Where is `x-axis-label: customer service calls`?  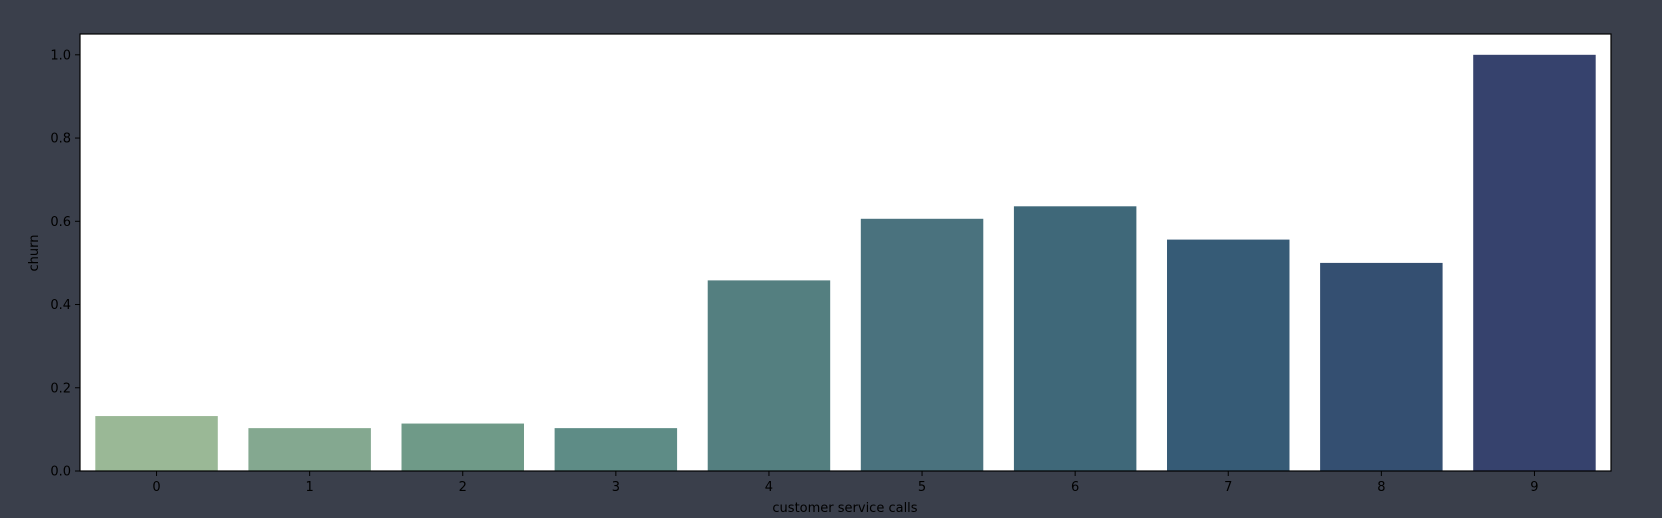
x-axis-label: customer service calls is located at coordinates (844, 508).